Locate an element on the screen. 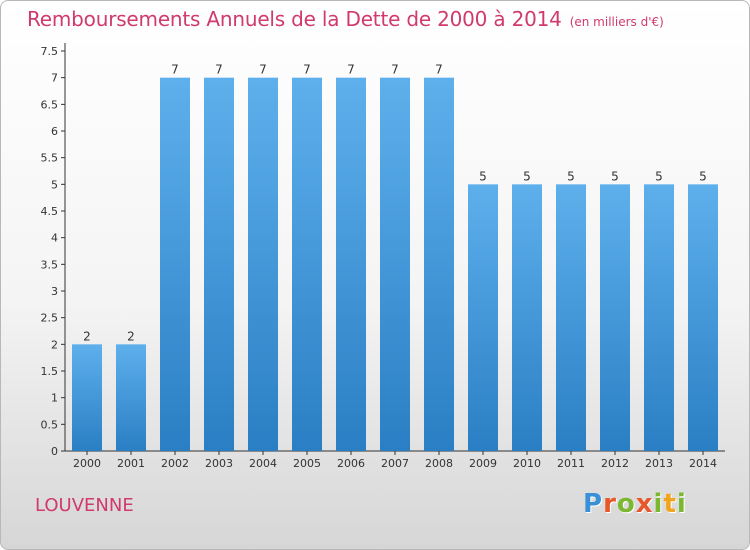  y-tick-label: 1.5 is located at coordinates (50, 371).